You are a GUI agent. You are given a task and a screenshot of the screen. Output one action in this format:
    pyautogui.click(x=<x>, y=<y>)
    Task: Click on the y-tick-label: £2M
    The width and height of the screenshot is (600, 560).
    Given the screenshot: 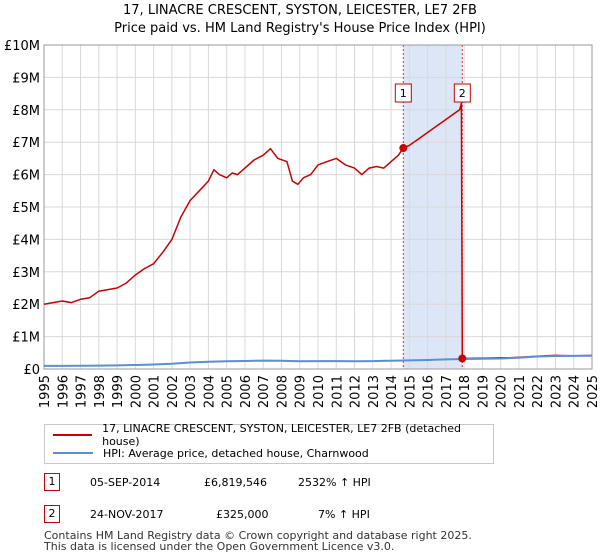 What is the action you would take?
    pyautogui.click(x=26, y=305)
    